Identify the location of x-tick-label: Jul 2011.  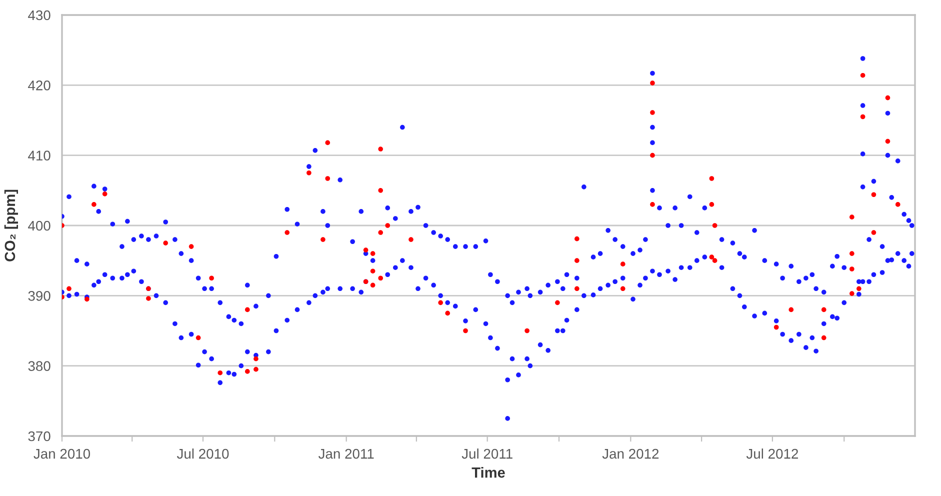
(487, 453).